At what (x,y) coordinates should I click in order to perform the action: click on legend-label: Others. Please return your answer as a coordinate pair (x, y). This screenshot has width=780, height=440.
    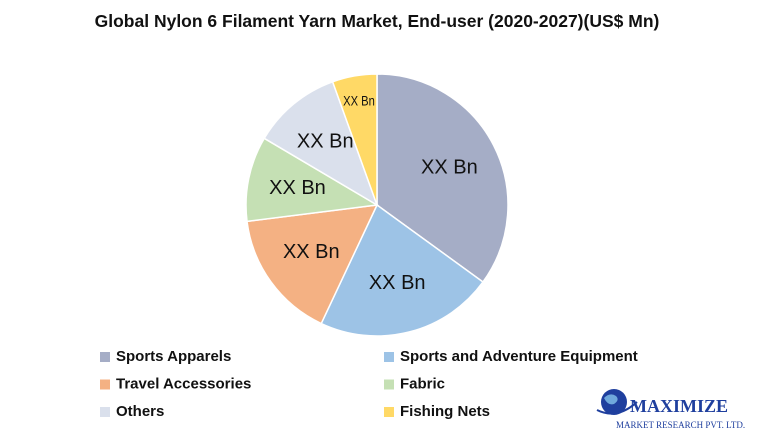
    Looking at the image, I should click on (140, 411).